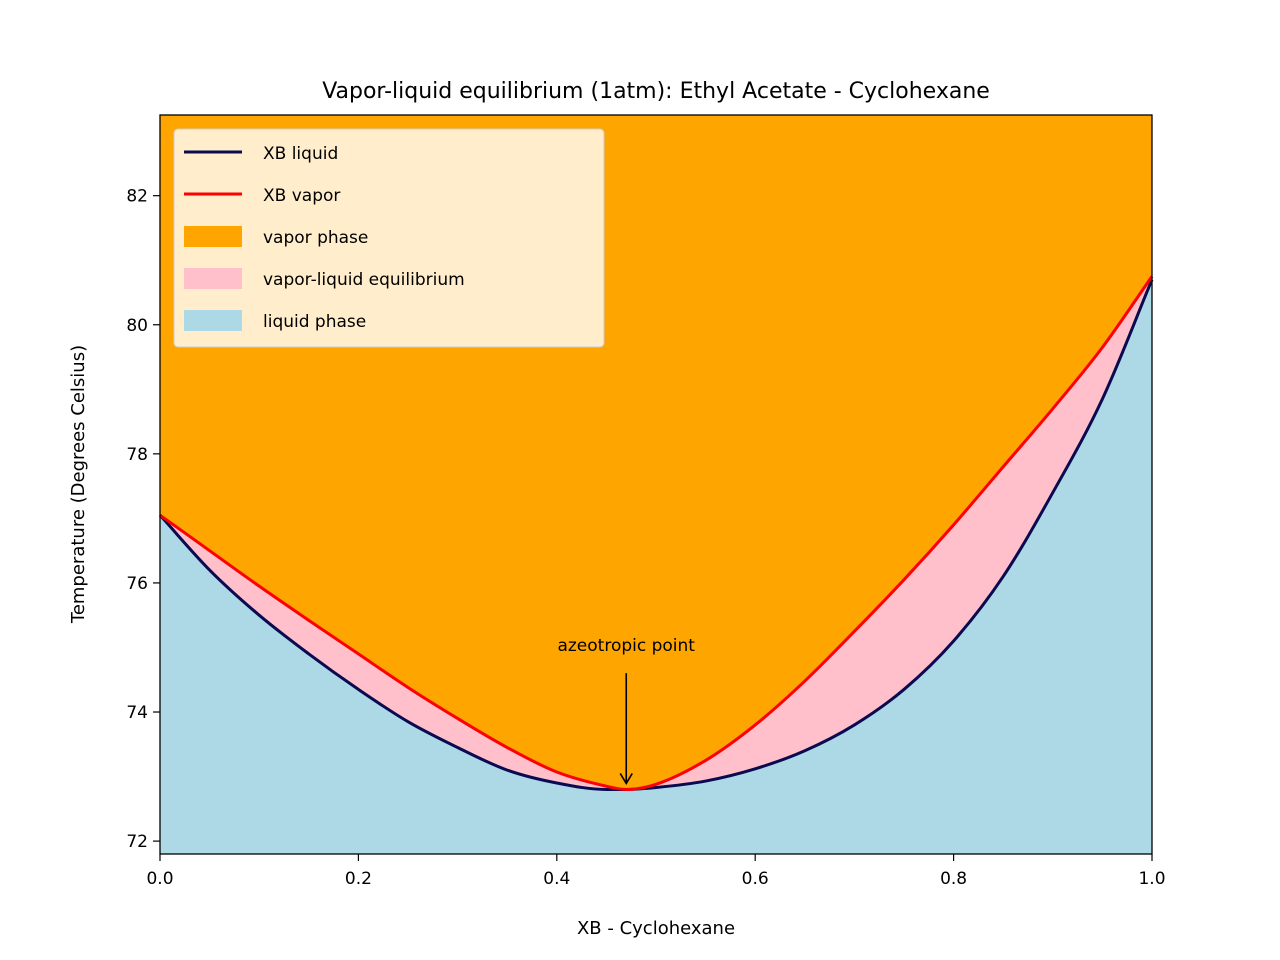  I want to click on x-tick-label: 0.4, so click(556, 879).